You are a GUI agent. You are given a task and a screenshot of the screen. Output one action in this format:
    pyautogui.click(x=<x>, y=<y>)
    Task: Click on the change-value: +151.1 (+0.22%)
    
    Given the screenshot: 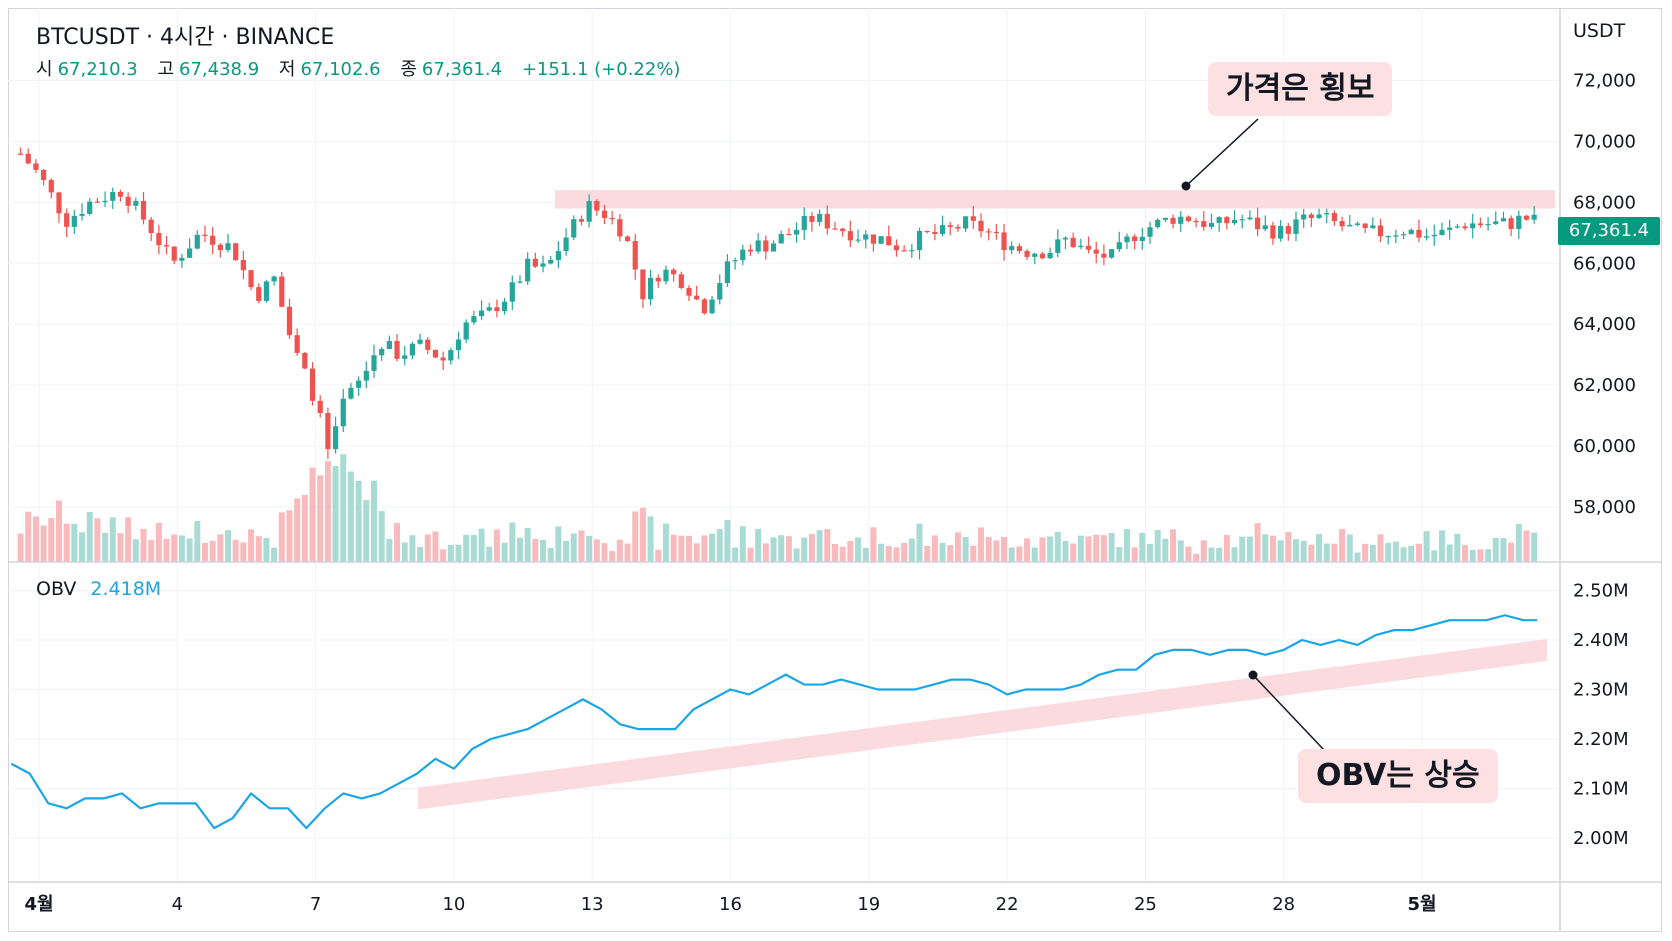 What is the action you would take?
    pyautogui.click(x=601, y=69)
    